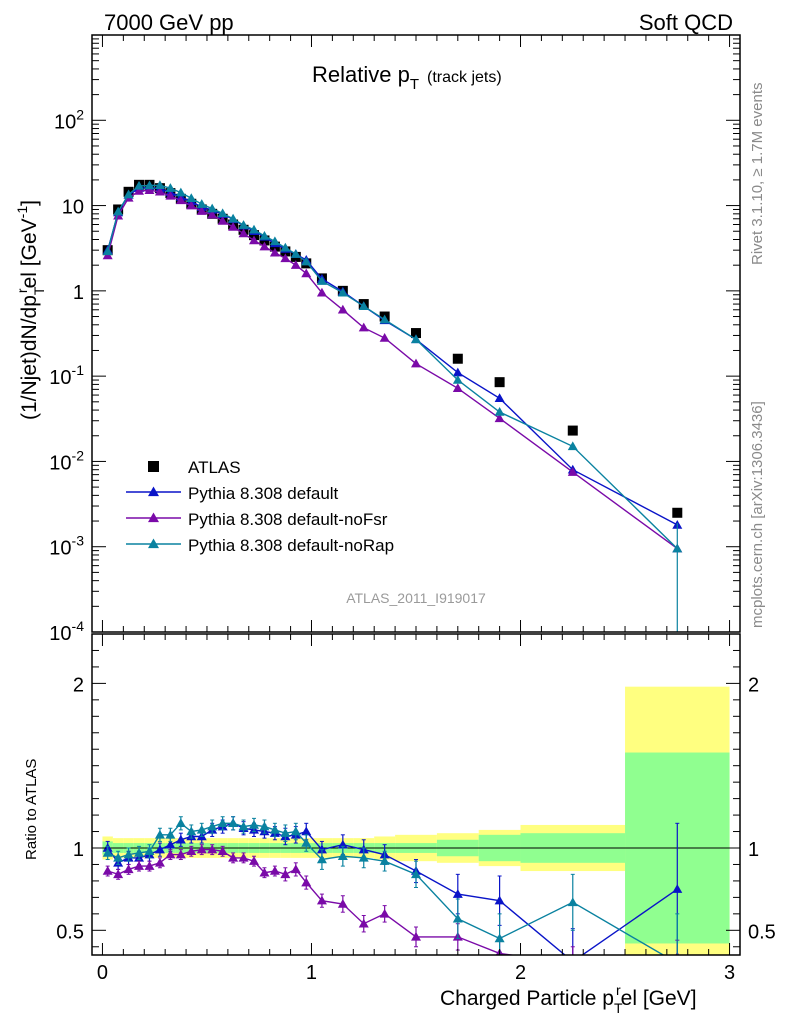 This screenshot has width=786, height=1024. What do you see at coordinates (257, 519) in the screenshot?
I see `legend-item: Pythia 8.308 default-noFsr` at bounding box center [257, 519].